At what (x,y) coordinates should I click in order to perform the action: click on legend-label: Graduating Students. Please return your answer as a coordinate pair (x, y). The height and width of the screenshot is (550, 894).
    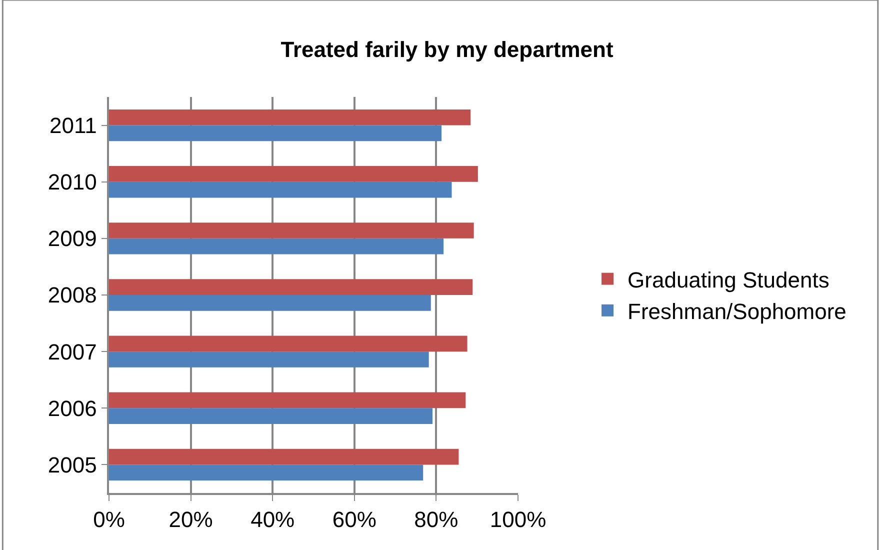
    Looking at the image, I should click on (729, 279).